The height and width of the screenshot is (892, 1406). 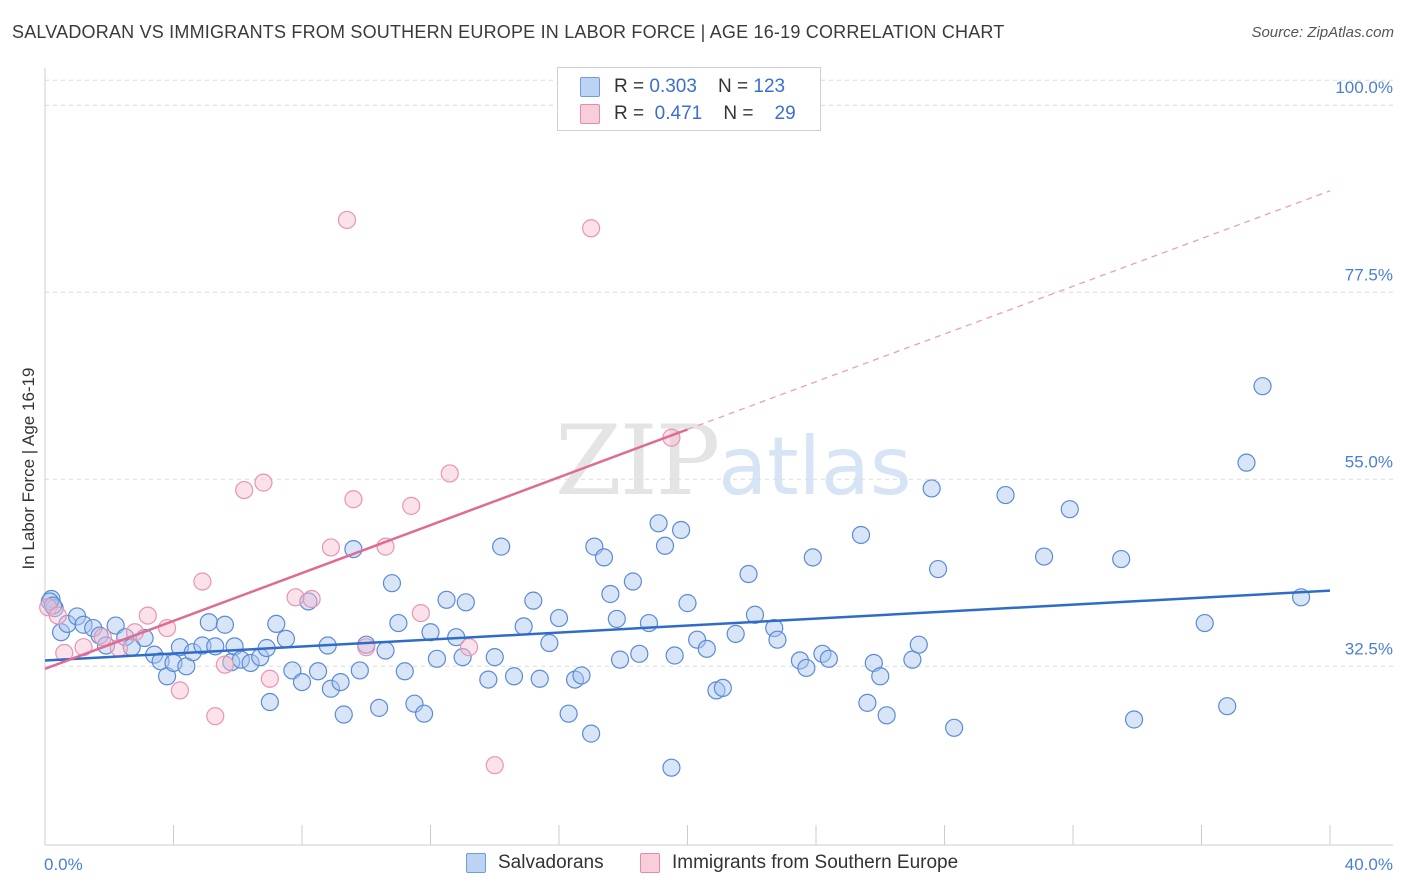 What do you see at coordinates (28, 469) in the screenshot?
I see `y-axis-label: In Labor Force | Age 16-19` at bounding box center [28, 469].